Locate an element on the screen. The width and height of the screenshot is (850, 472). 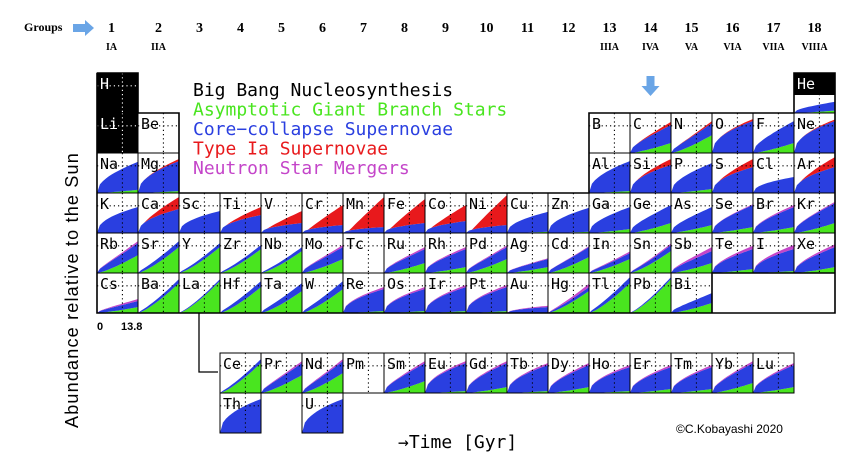
element-cell: Mg is located at coordinates (158, 173).